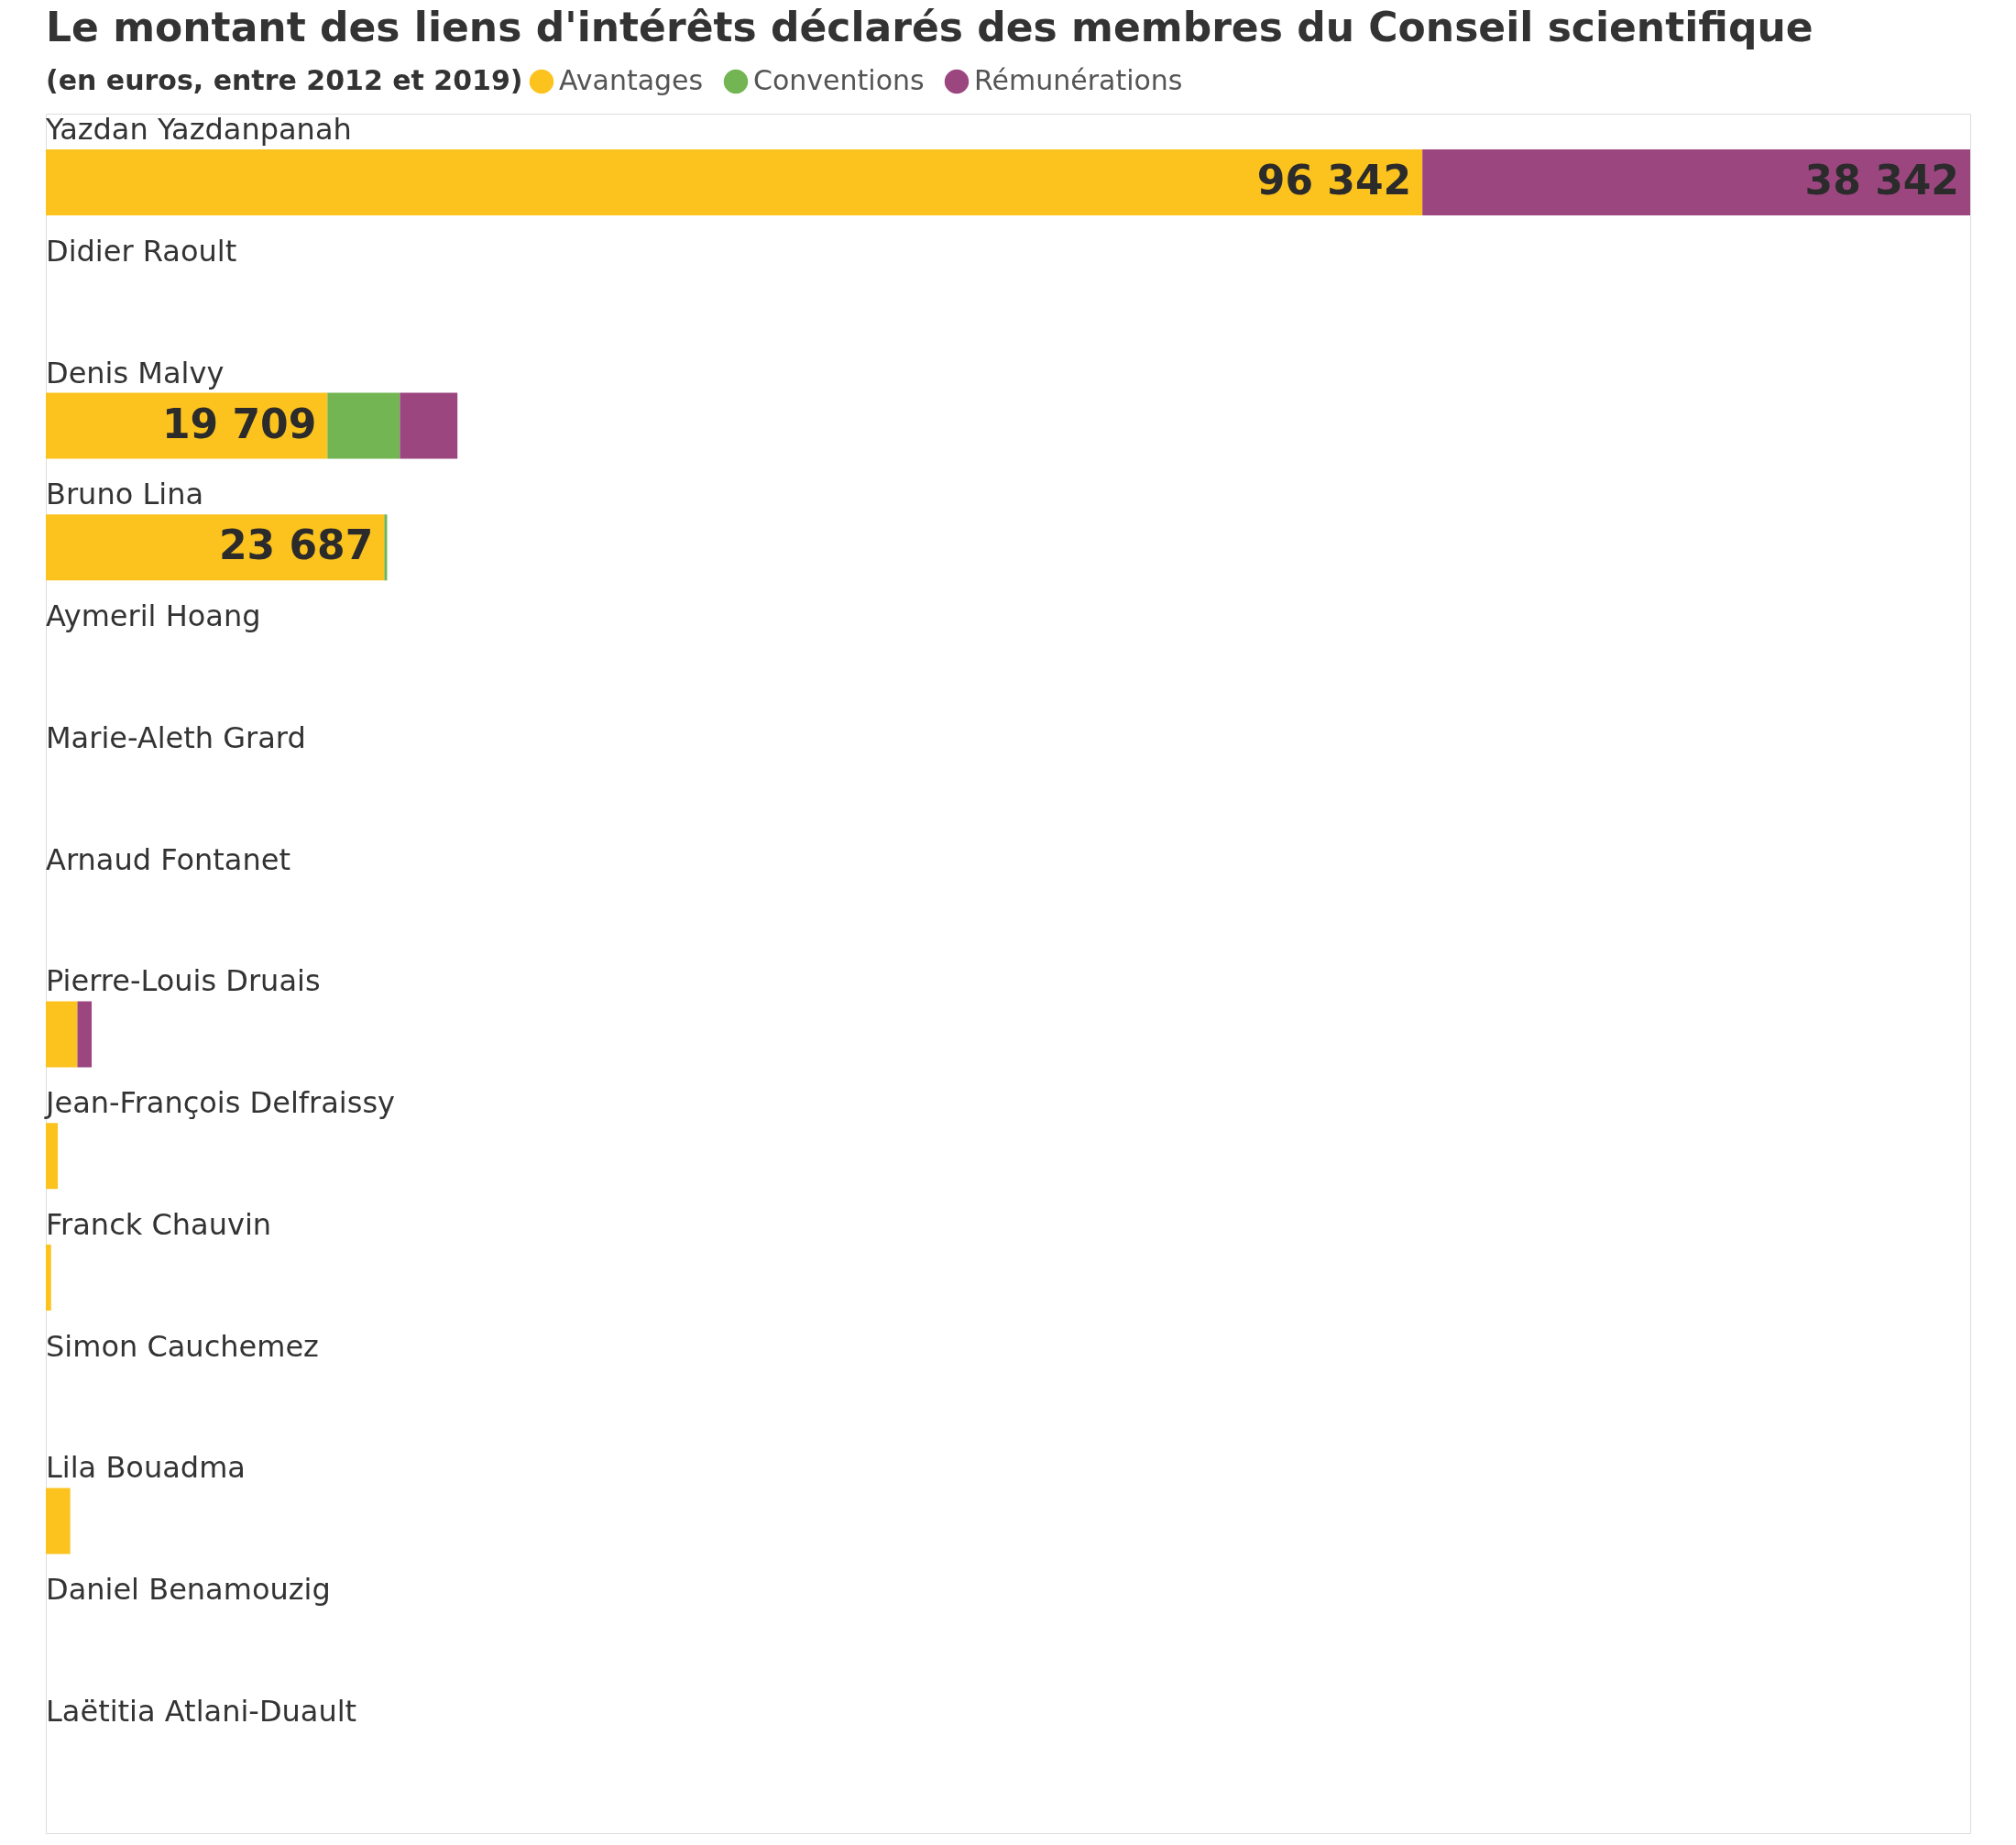 This screenshot has width=2016, height=1845. I want to click on data-label: 38 342, so click(1881, 180).